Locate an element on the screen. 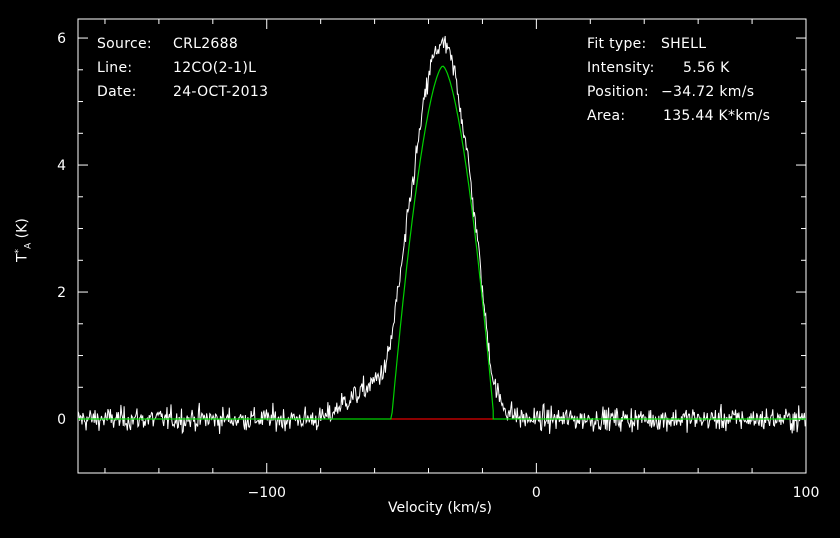 The width and height of the screenshot is (840, 538). info-line: Line: 12CO(2-1)L is located at coordinates (177, 68).